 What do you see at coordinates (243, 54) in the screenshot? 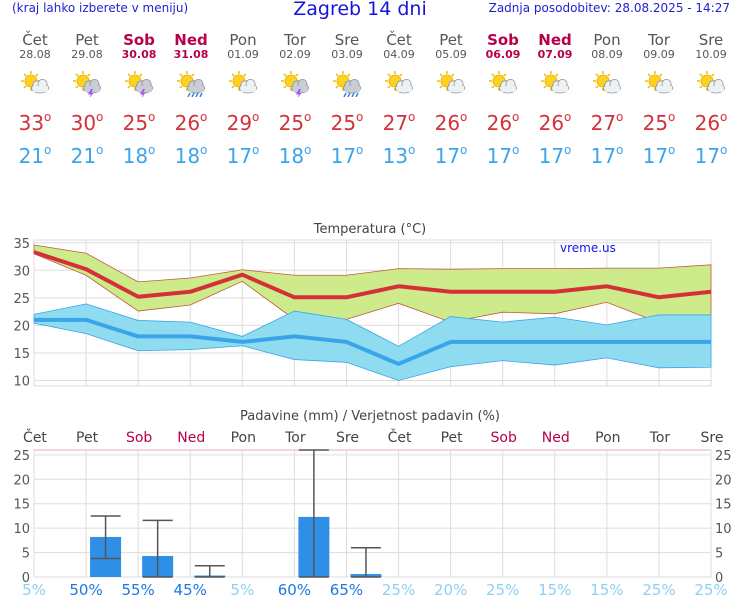
I see `day-date: 01.09` at bounding box center [243, 54].